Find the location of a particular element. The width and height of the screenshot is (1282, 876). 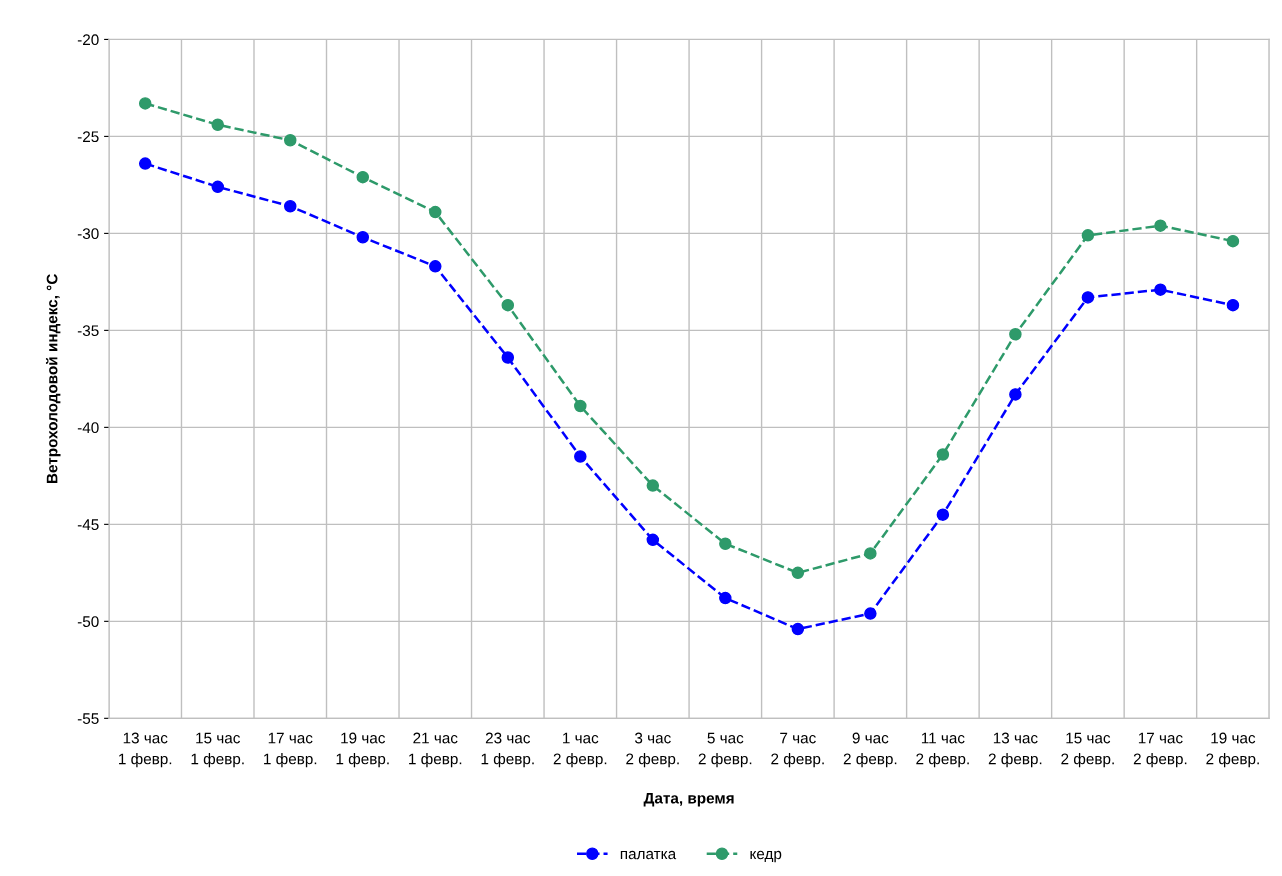

x-tick-label: 19 час 2 февр. is located at coordinates (1232, 750).